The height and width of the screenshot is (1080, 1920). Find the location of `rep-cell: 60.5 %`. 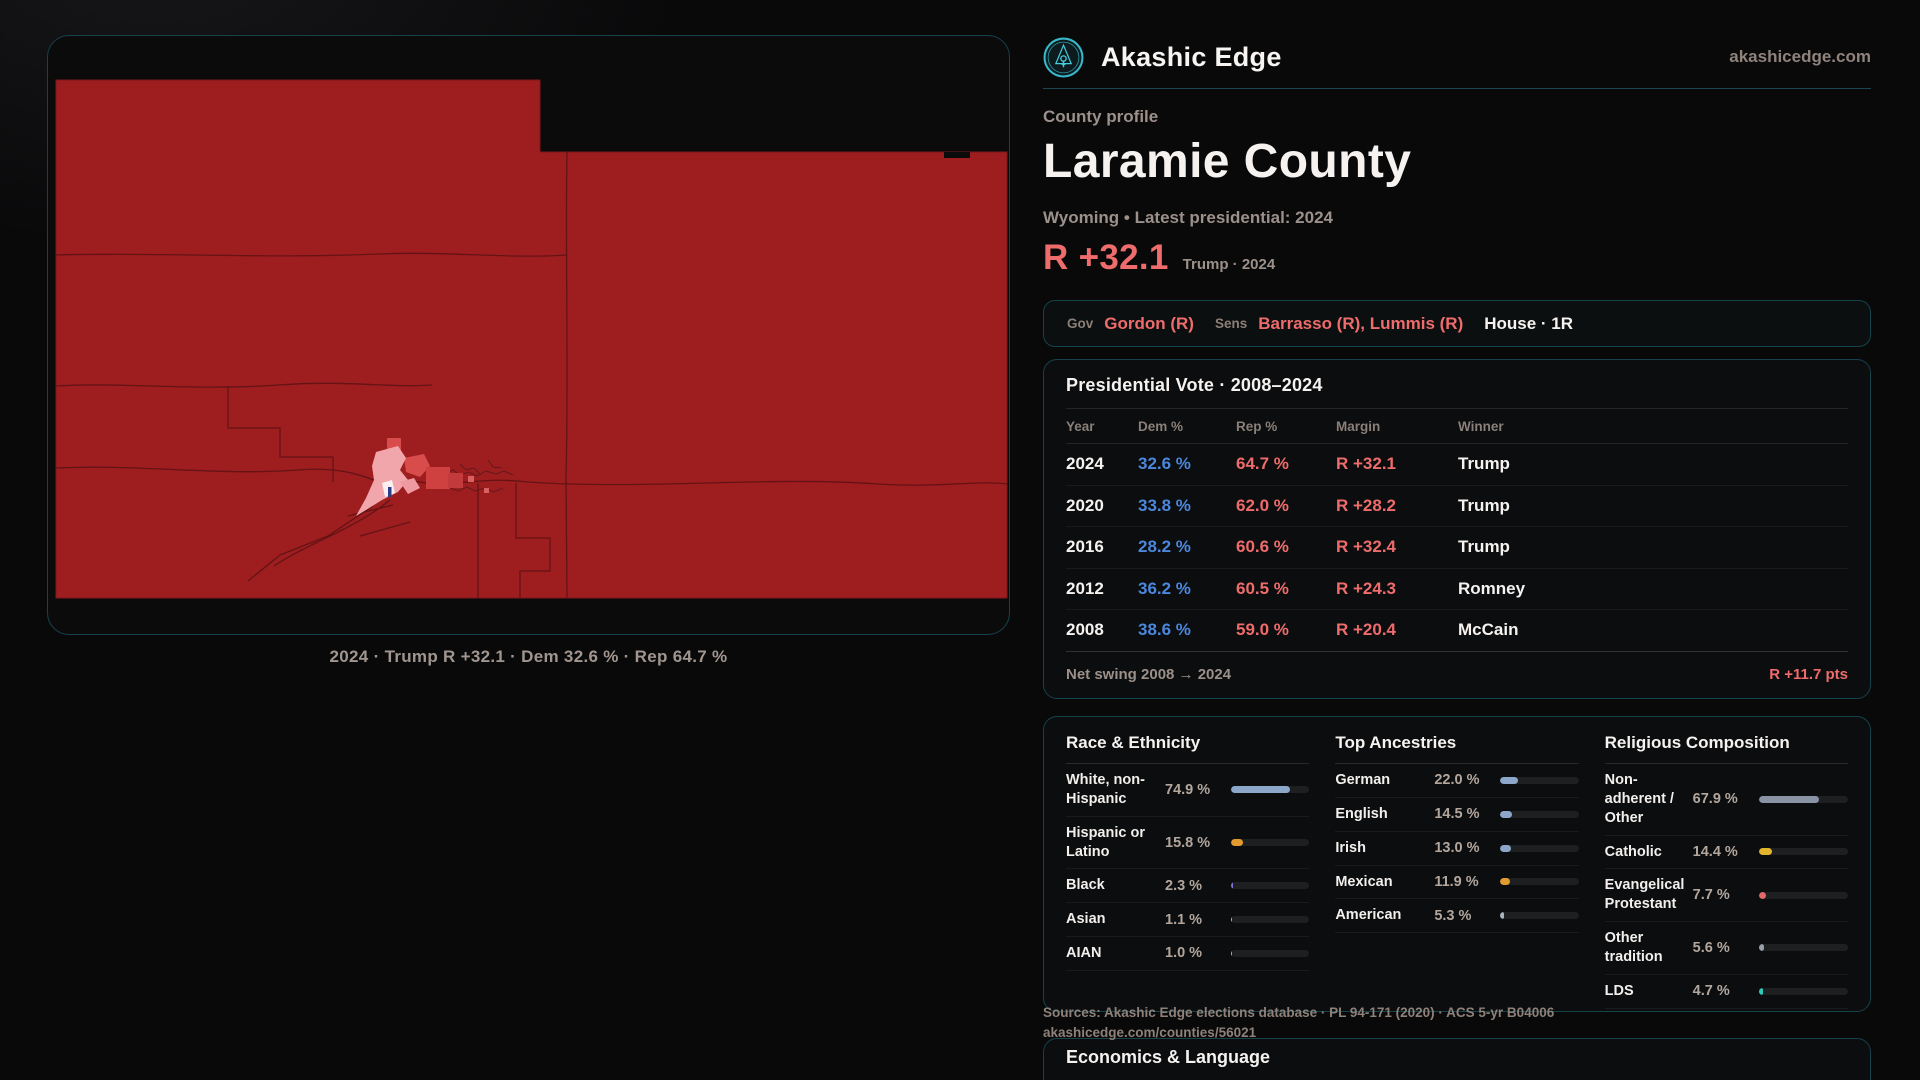

rep-cell: 60.5 % is located at coordinates (1262, 588).